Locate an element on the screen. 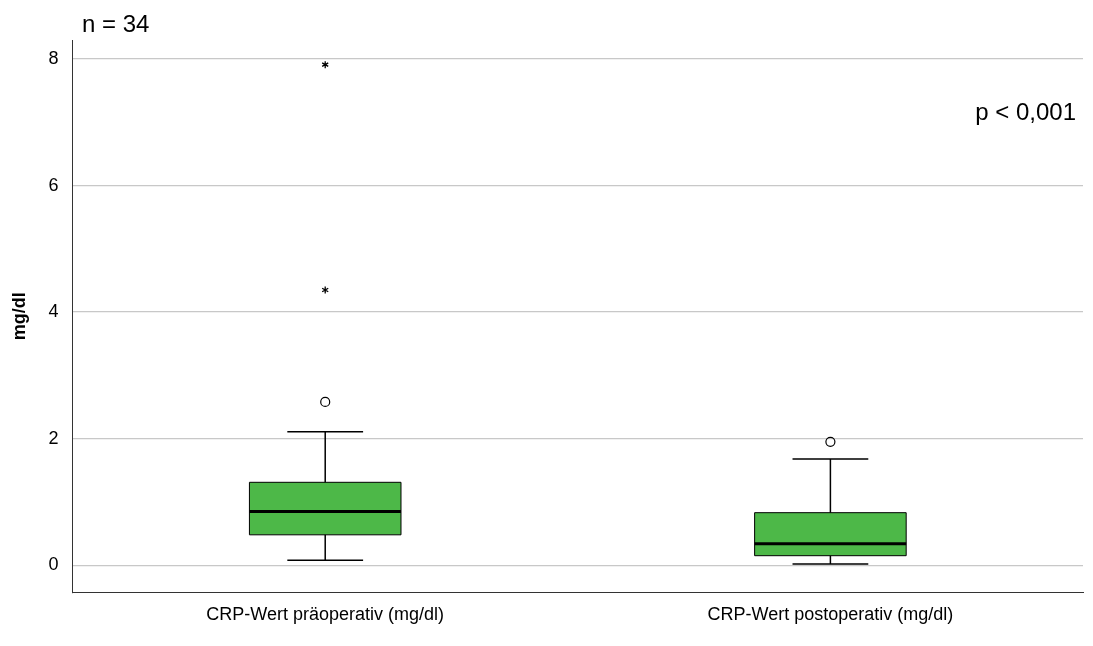 The width and height of the screenshot is (1093, 646). y-tick-label: 4 is located at coordinates (53, 311).